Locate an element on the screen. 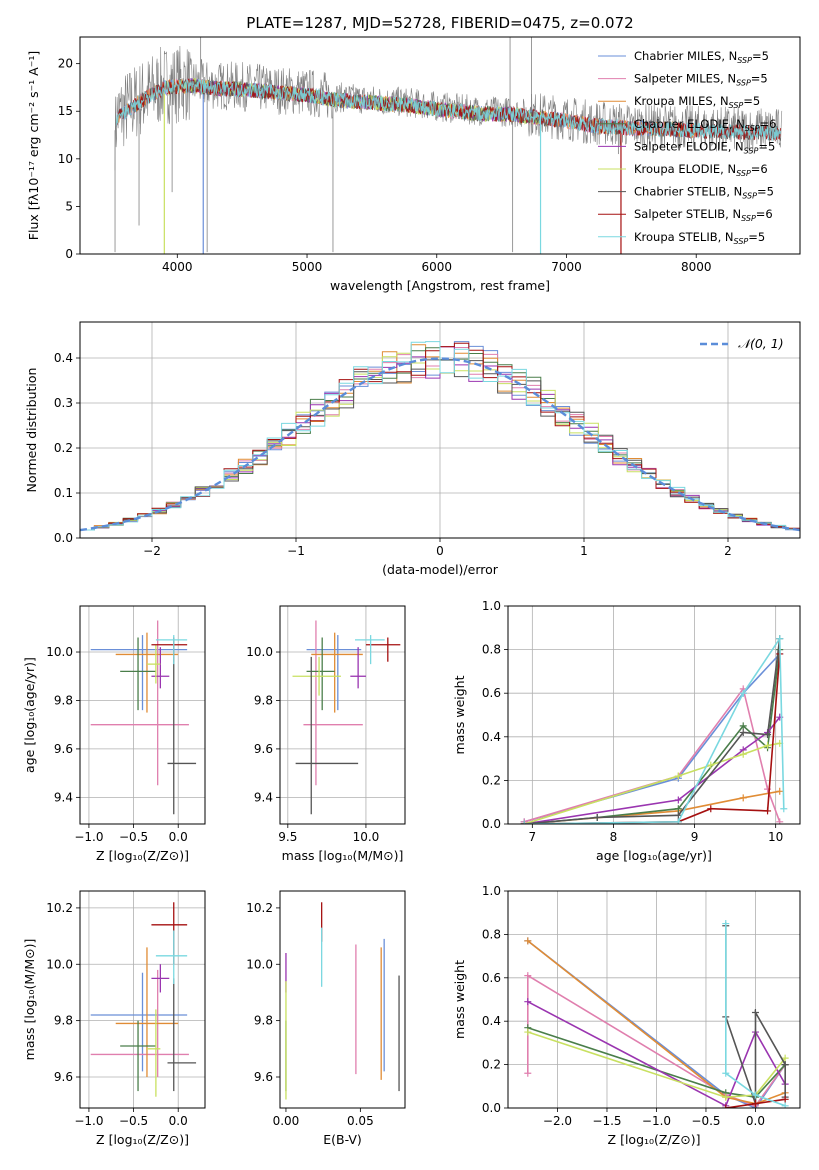  errorbar-chabrier-stelib is located at coordinates (182, 1035).